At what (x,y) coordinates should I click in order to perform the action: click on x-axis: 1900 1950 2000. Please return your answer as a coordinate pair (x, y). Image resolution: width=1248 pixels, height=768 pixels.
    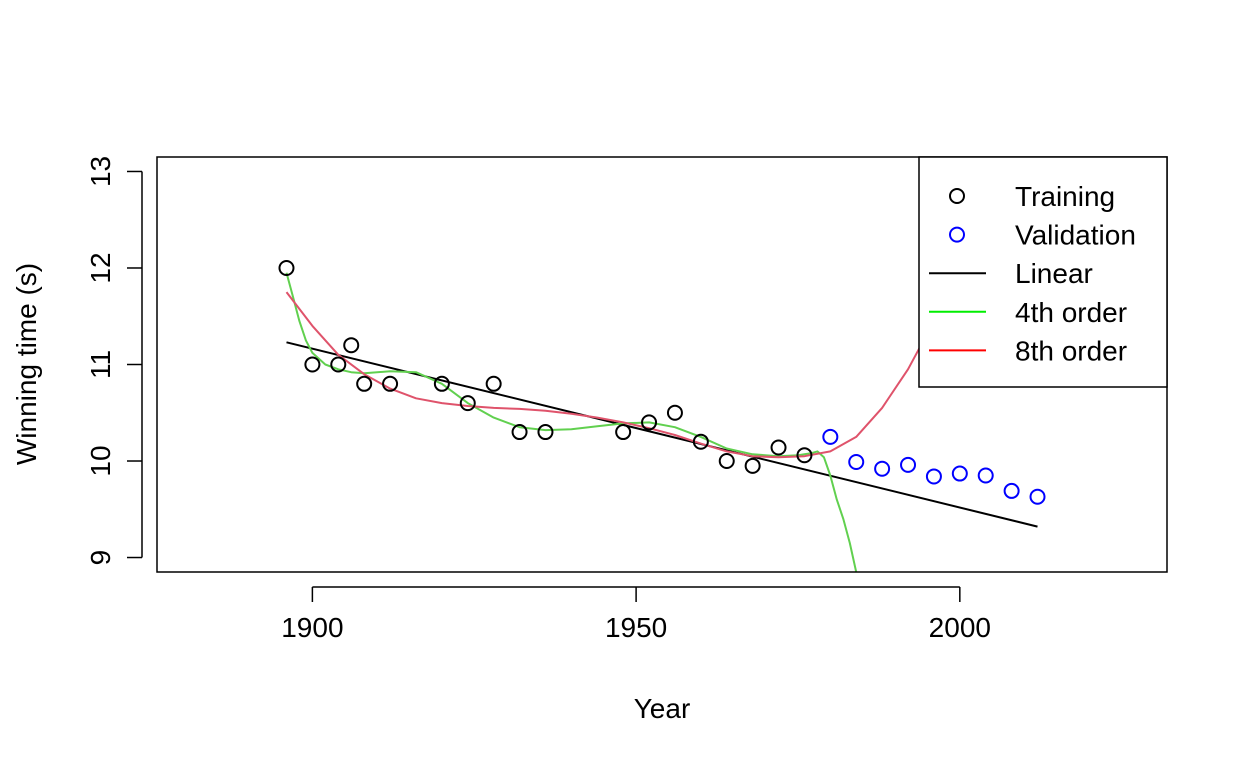
    Looking at the image, I should click on (636, 614).